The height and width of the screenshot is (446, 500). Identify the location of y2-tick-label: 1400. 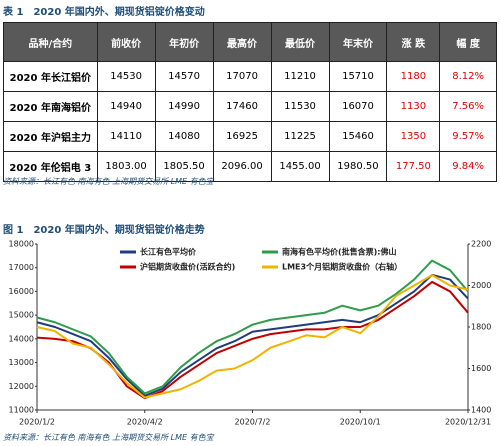
(481, 410).